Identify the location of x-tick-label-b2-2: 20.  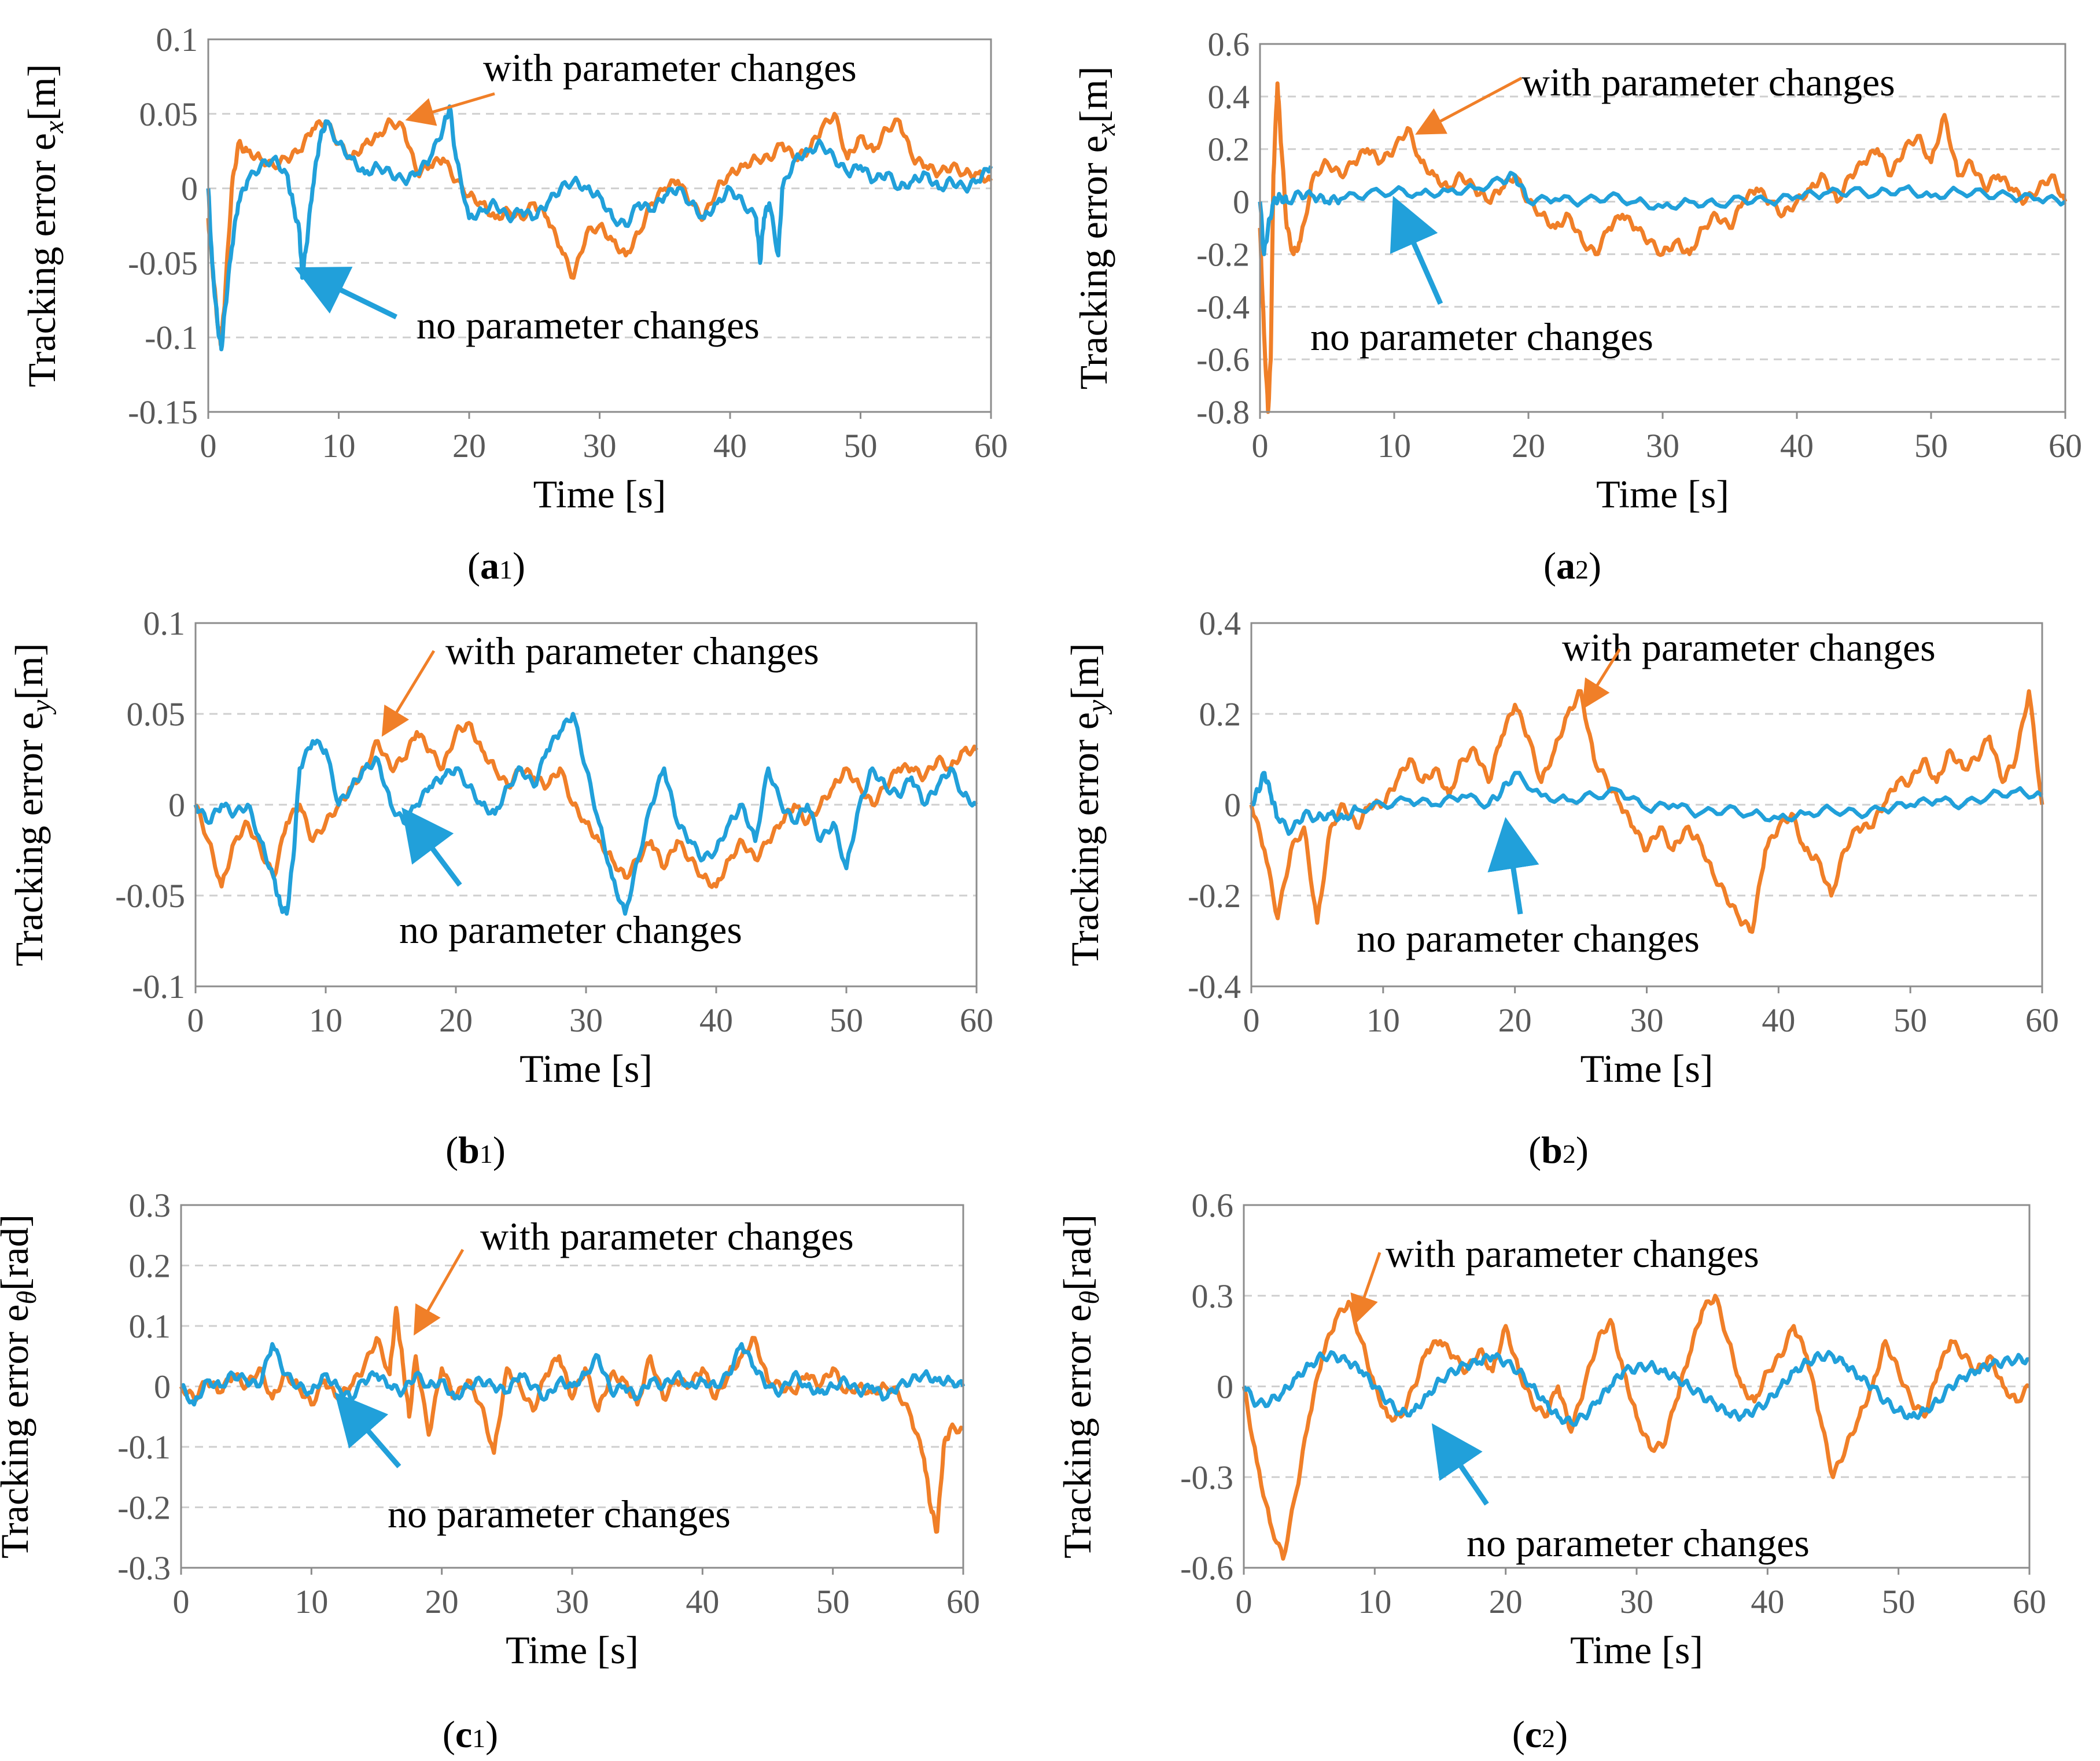
(1515, 1020).